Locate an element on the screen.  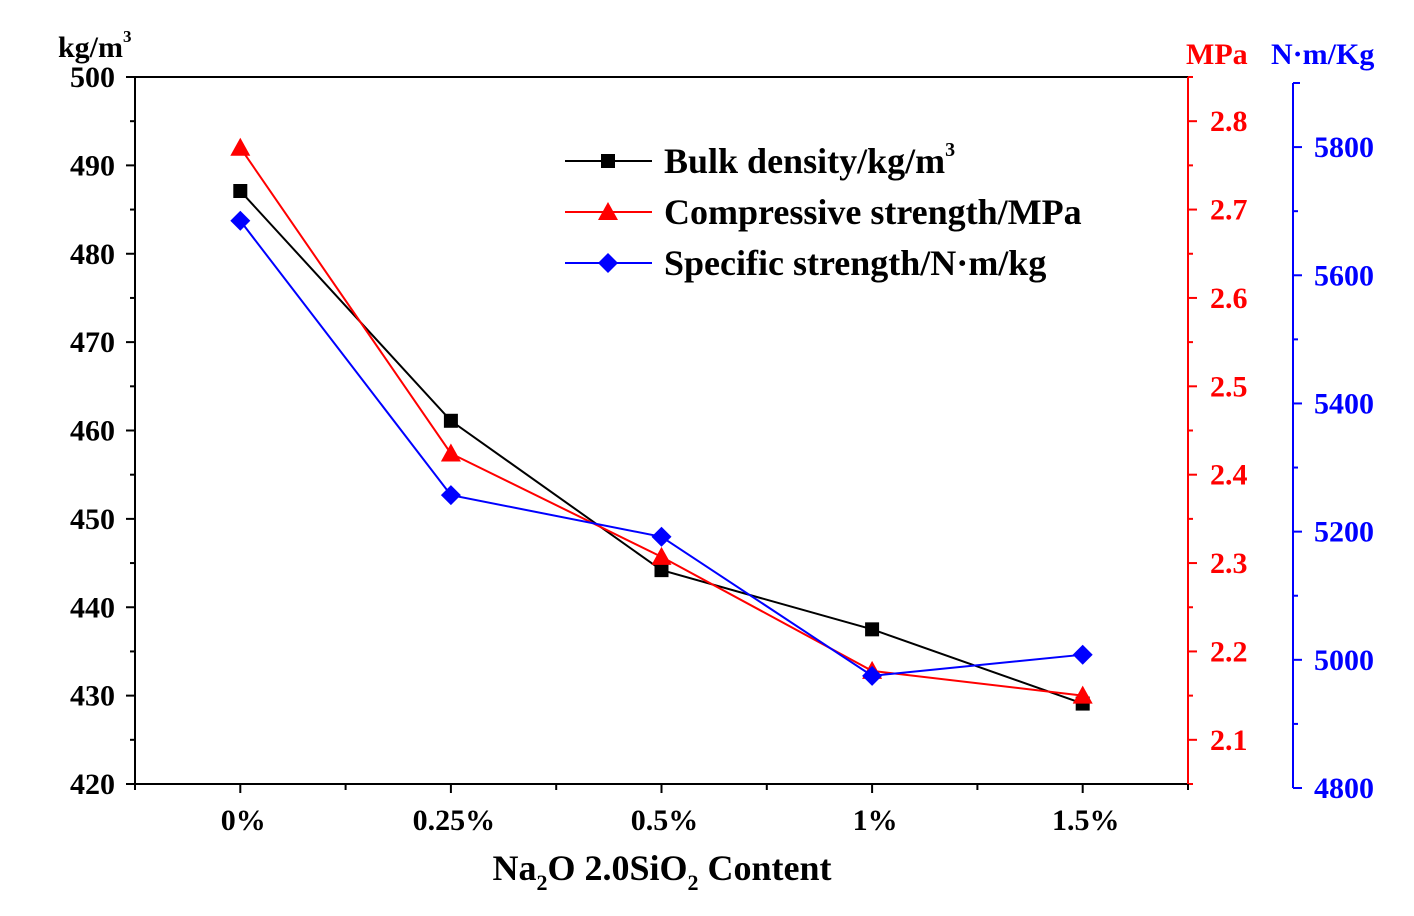
legend-label: Bulk density/kg/m3 is located at coordinates (809, 160).